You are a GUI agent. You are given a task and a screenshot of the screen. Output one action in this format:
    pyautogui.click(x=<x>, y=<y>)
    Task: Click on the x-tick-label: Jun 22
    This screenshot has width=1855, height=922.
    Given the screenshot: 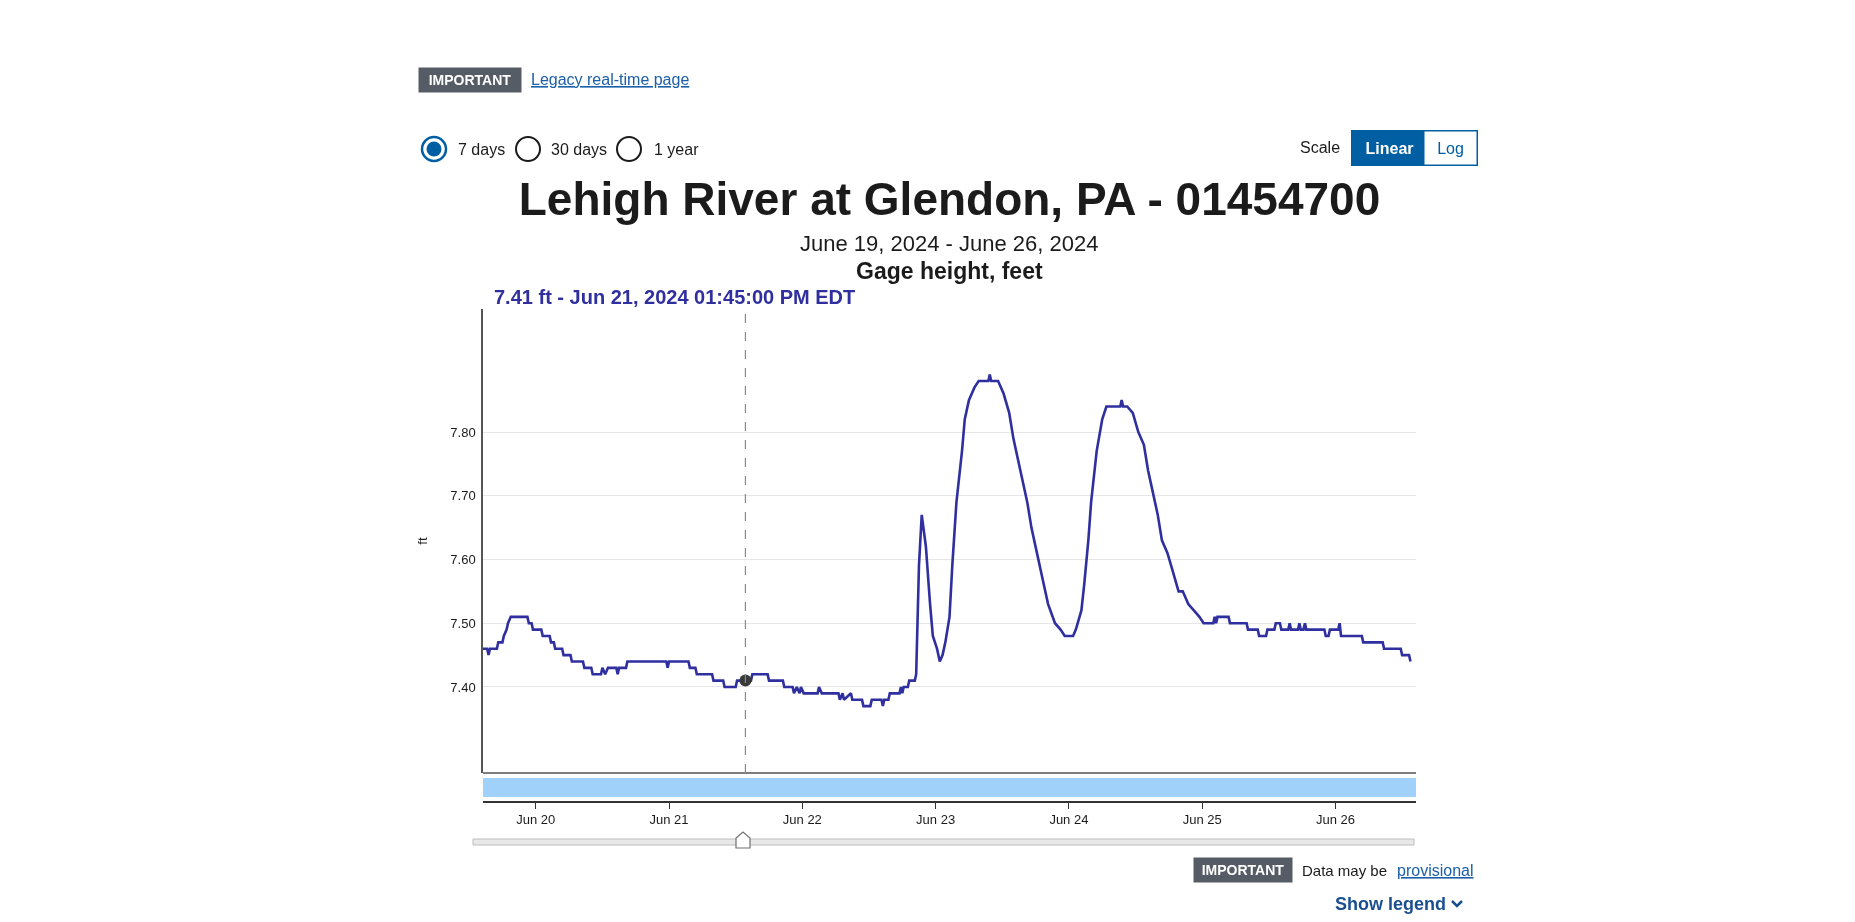 What is the action you would take?
    pyautogui.click(x=802, y=820)
    